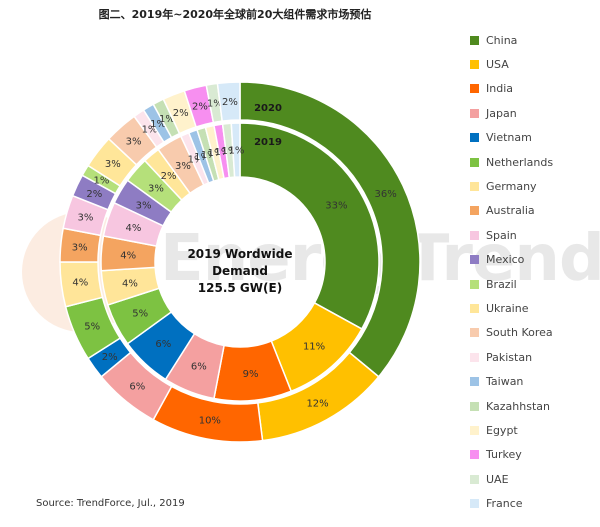 The width and height of the screenshot is (600, 527). What do you see at coordinates (134, 142) in the screenshot?
I see `value-label-2020-12: 3%` at bounding box center [134, 142].